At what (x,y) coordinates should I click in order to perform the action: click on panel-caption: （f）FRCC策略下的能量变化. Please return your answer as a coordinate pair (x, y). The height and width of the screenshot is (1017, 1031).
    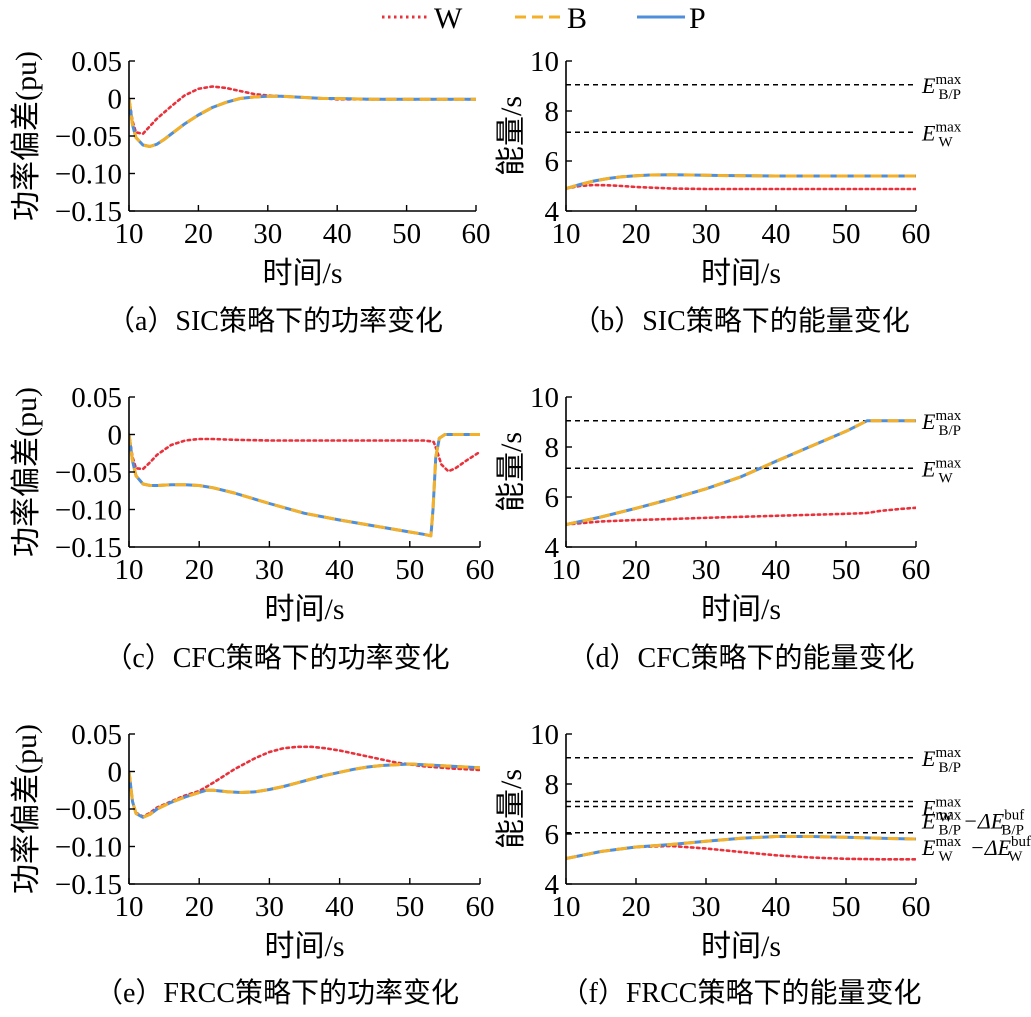
    Looking at the image, I should click on (741, 993).